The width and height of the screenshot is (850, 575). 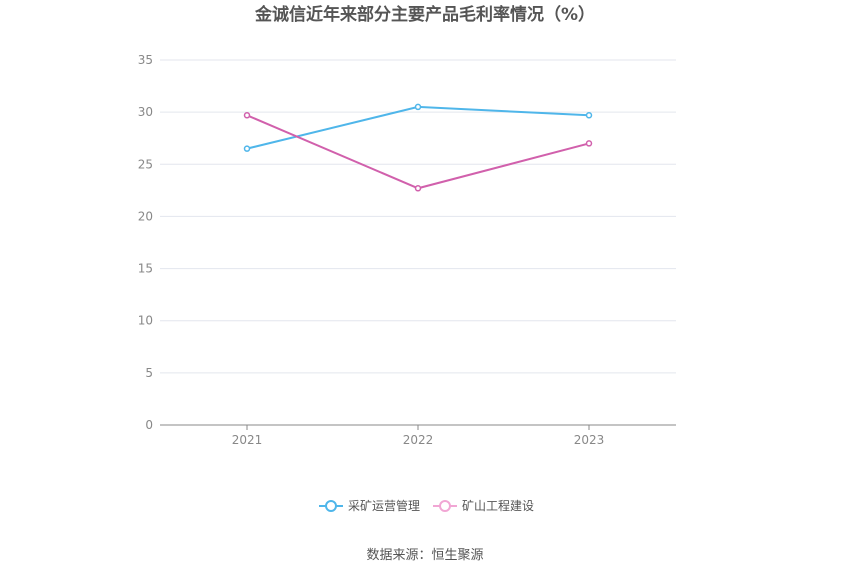 I want to click on y-tick-label: 20, so click(x=145, y=216).